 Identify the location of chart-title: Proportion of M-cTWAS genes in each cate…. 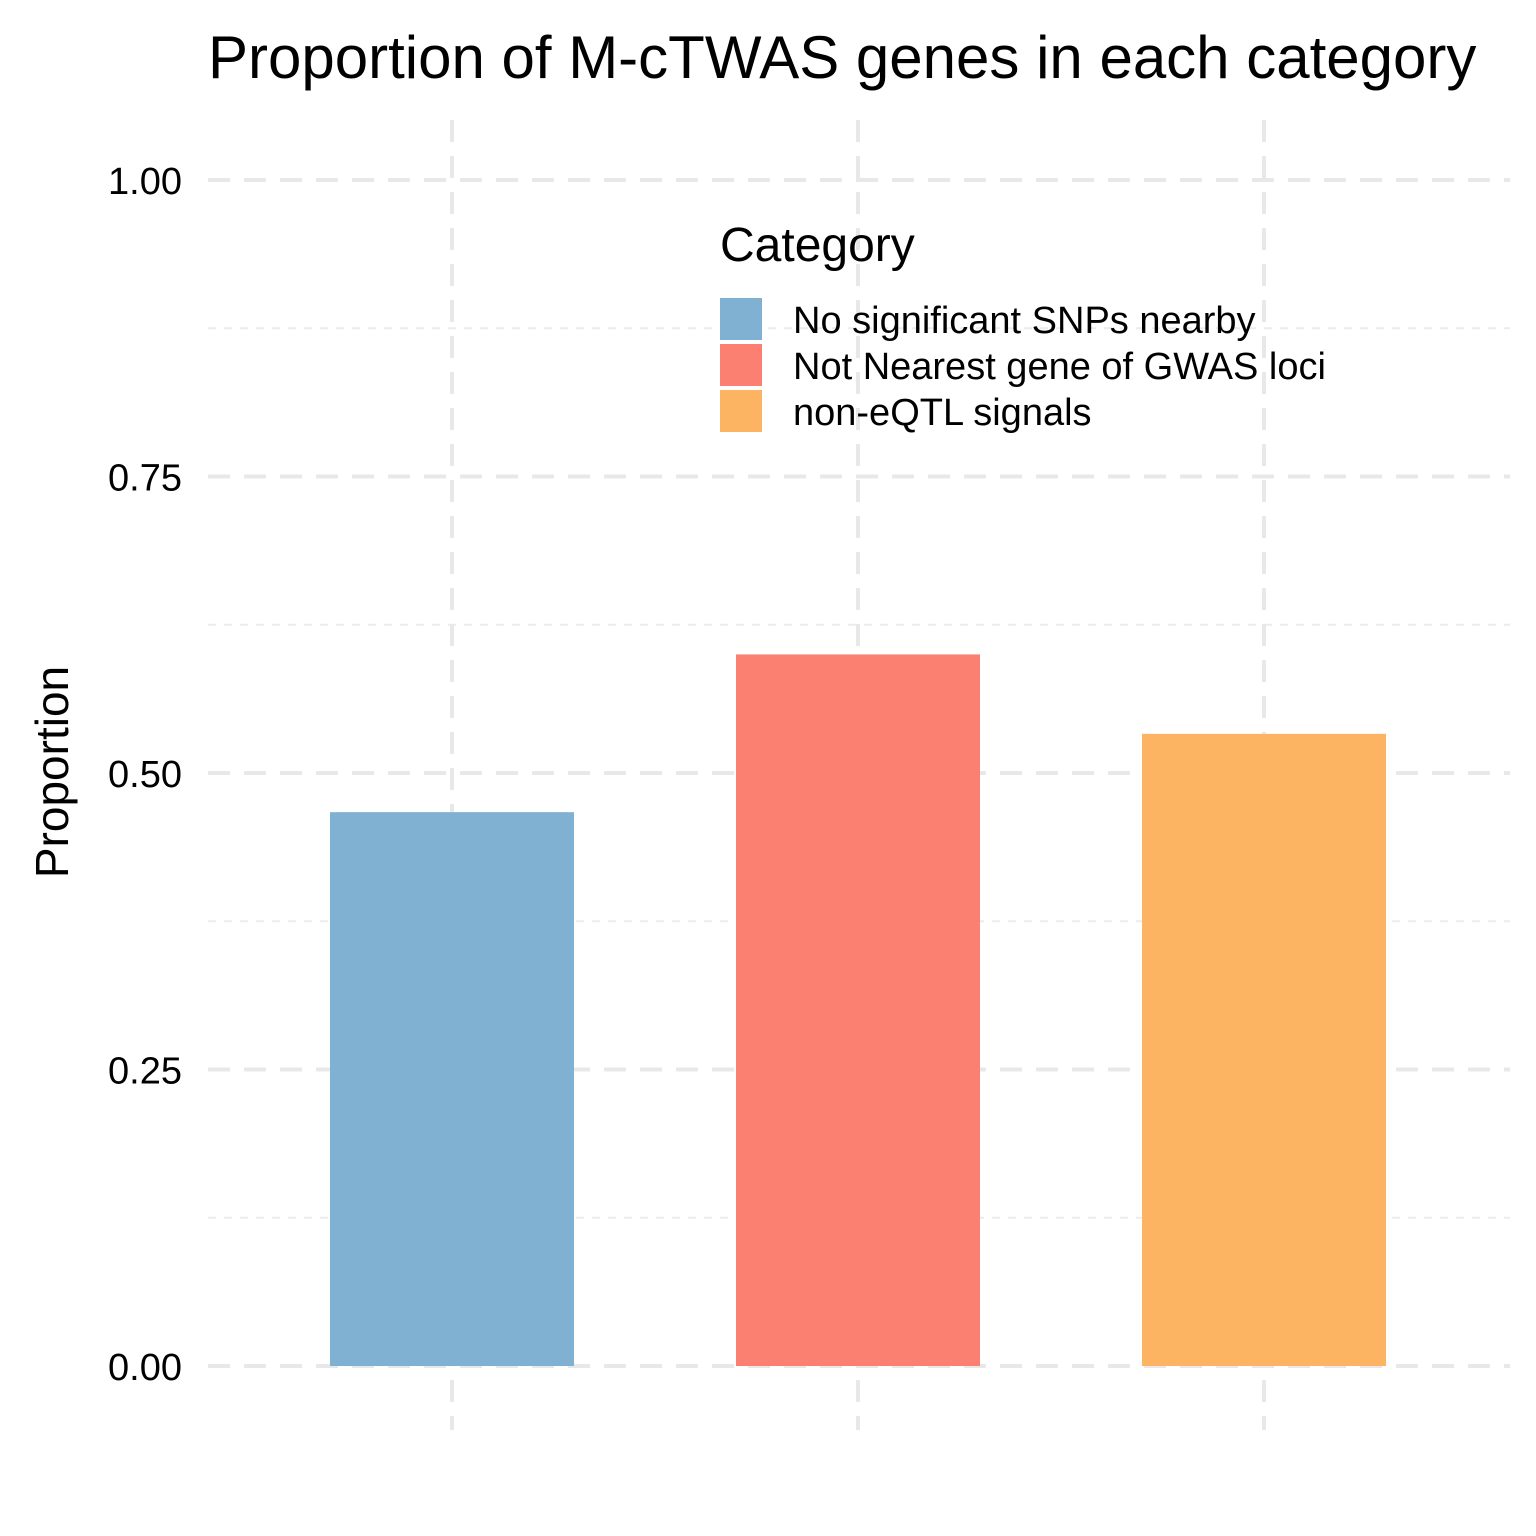
(842, 57).